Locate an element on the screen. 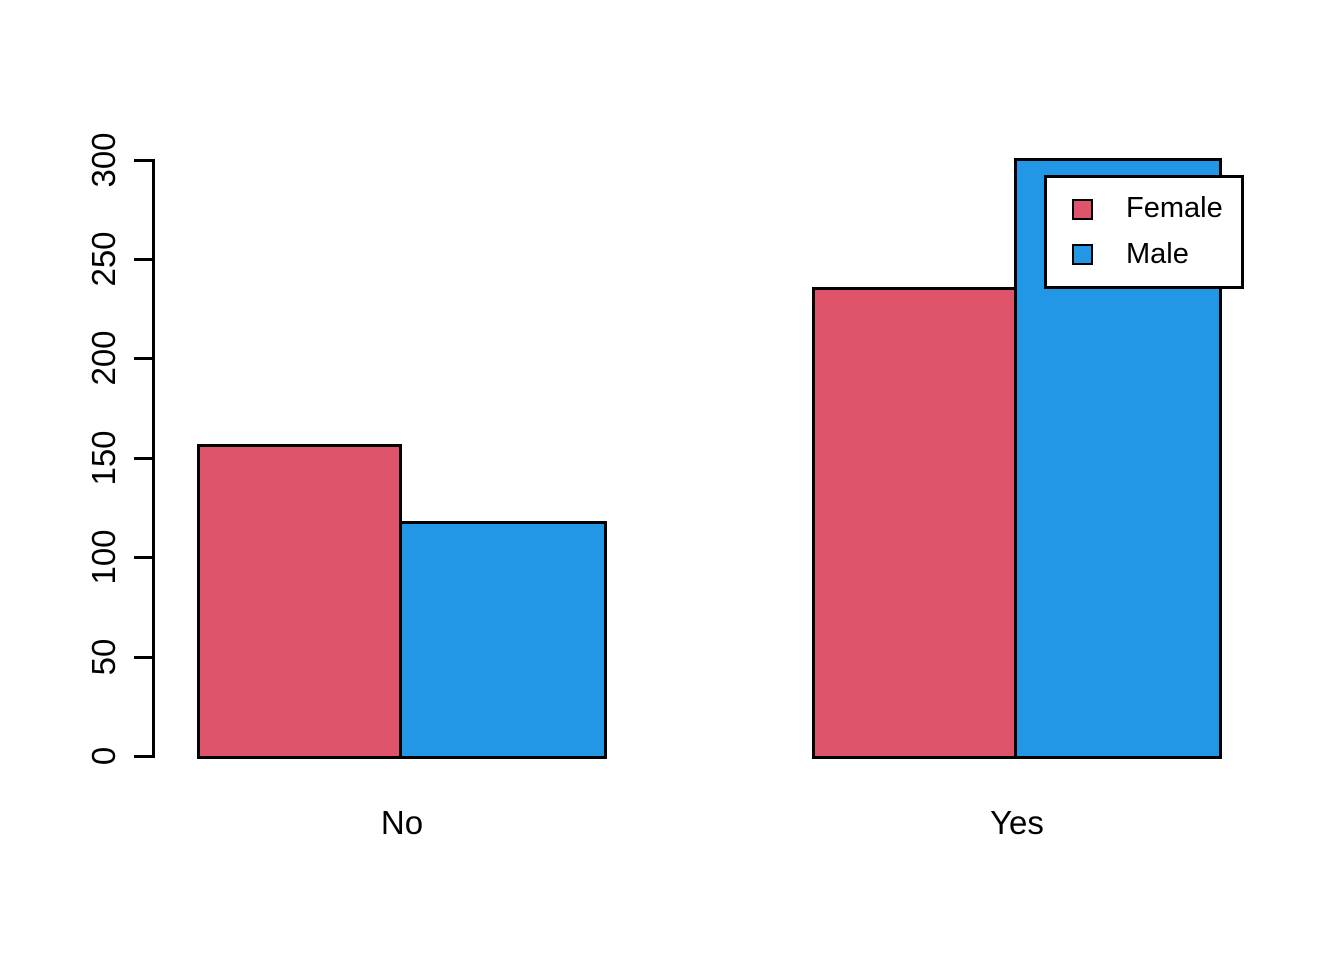 Image resolution: width=1344 pixels, height=960 pixels. y-tick-label: 0 is located at coordinates (103, 756).